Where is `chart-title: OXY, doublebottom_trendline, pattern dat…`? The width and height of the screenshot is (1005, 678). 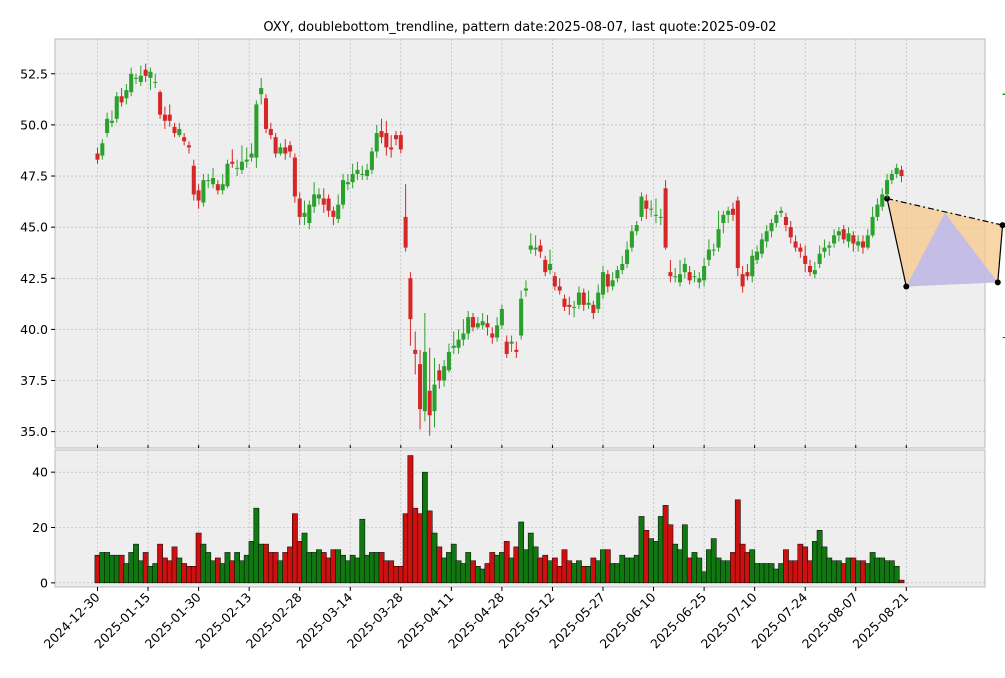
chart-title: OXY, doublebottom_trendline, pattern dat… is located at coordinates (519, 27).